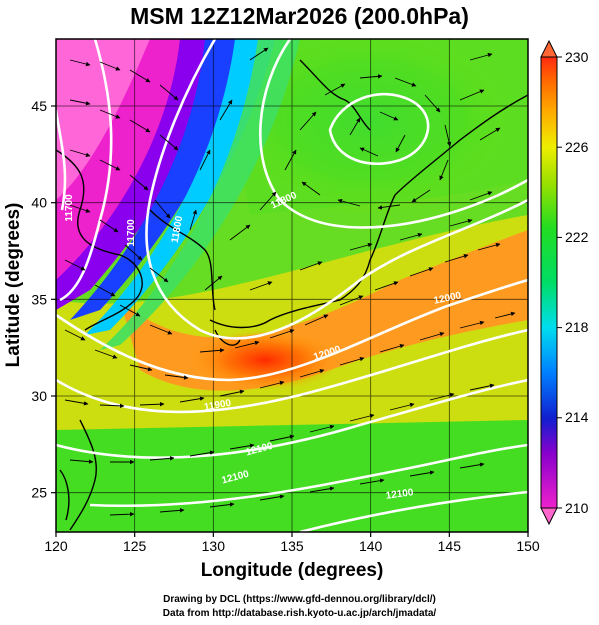 The height and width of the screenshot is (625, 599). Describe the element at coordinates (528, 546) in the screenshot. I see `x-tick-label: 150` at that location.